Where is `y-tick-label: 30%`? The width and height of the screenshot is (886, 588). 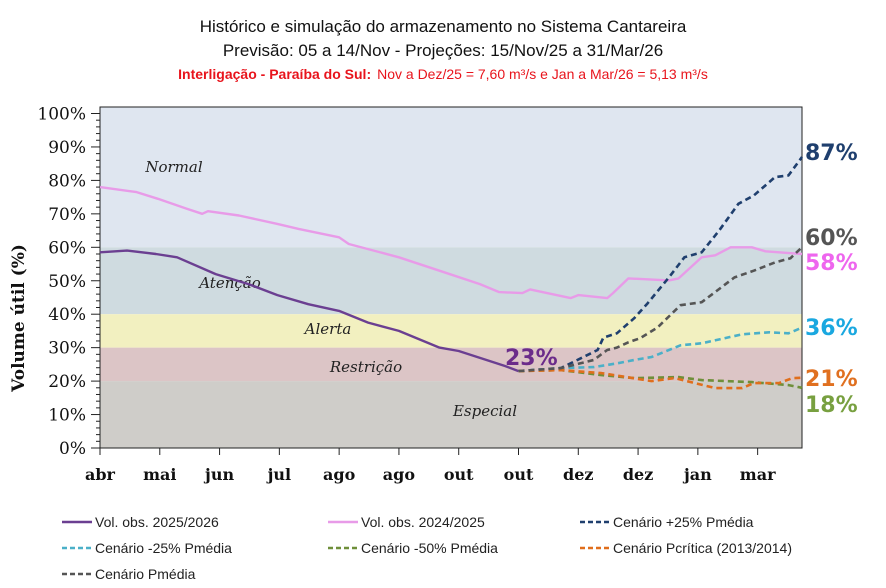 y-tick-label: 30% is located at coordinates (67, 349).